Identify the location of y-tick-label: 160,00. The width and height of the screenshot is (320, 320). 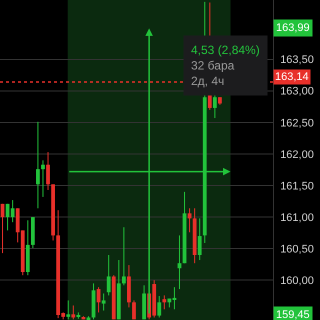
(297, 281).